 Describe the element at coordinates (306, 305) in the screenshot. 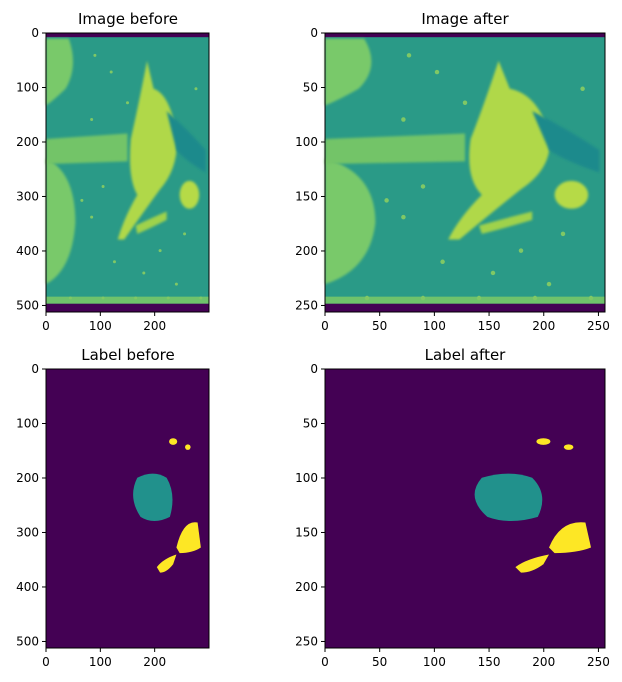

I see `y-tick-label: 250` at that location.